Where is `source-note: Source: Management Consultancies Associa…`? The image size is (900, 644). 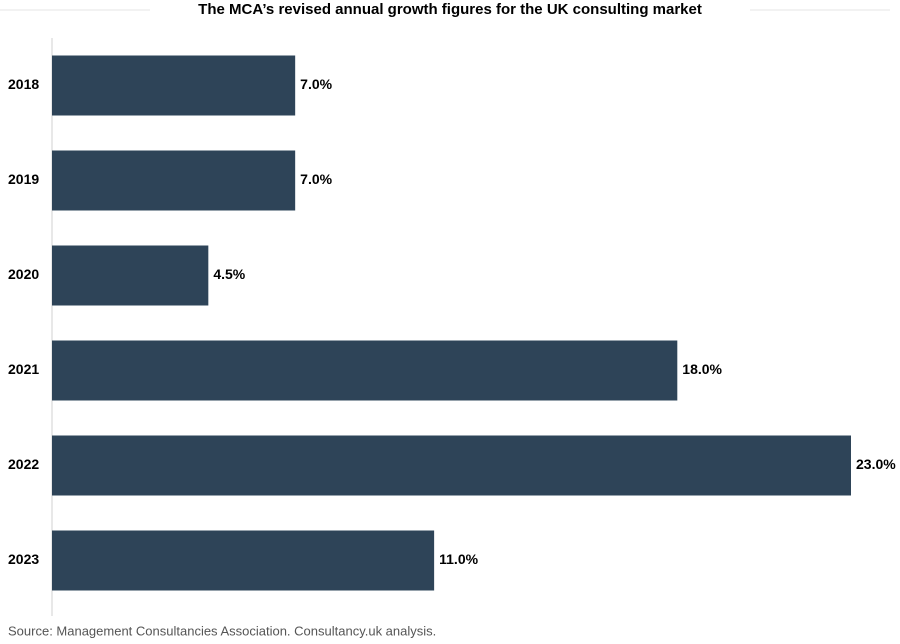
source-note: Source: Management Consultancies Associa… is located at coordinates (222, 630).